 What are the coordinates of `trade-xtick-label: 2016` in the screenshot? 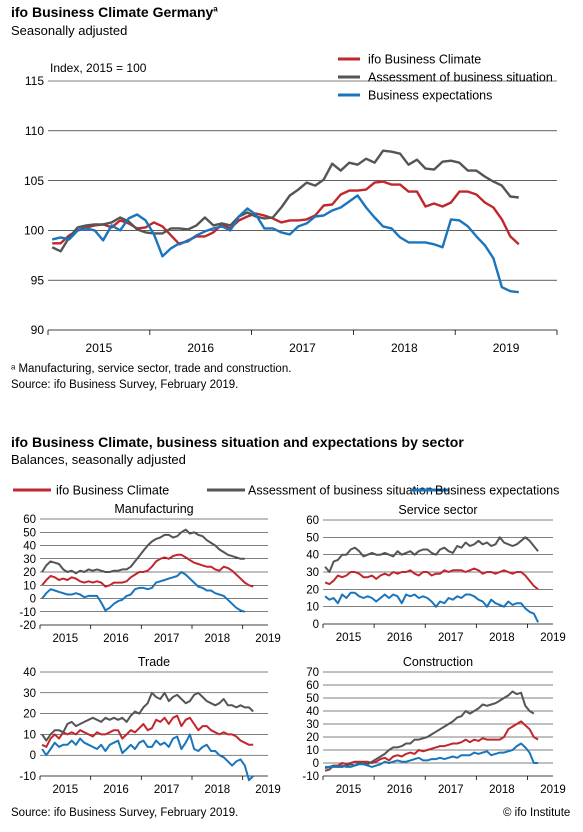 It's located at (116, 790).